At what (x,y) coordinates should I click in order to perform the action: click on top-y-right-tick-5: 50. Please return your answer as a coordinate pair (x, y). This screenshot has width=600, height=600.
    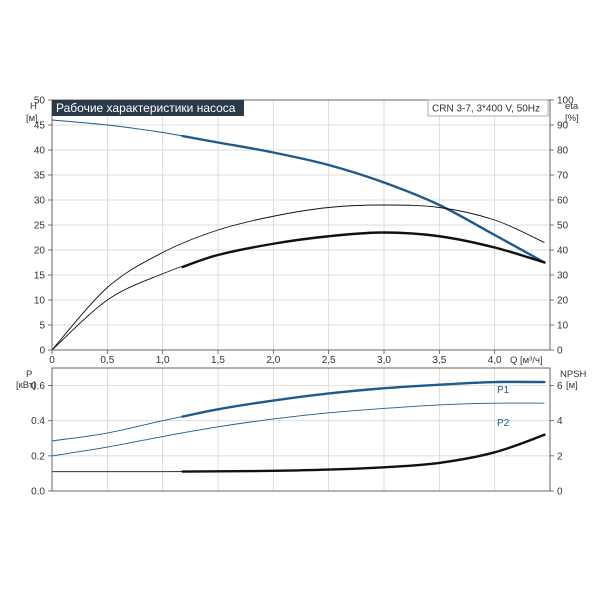
    Looking at the image, I should click on (563, 226).